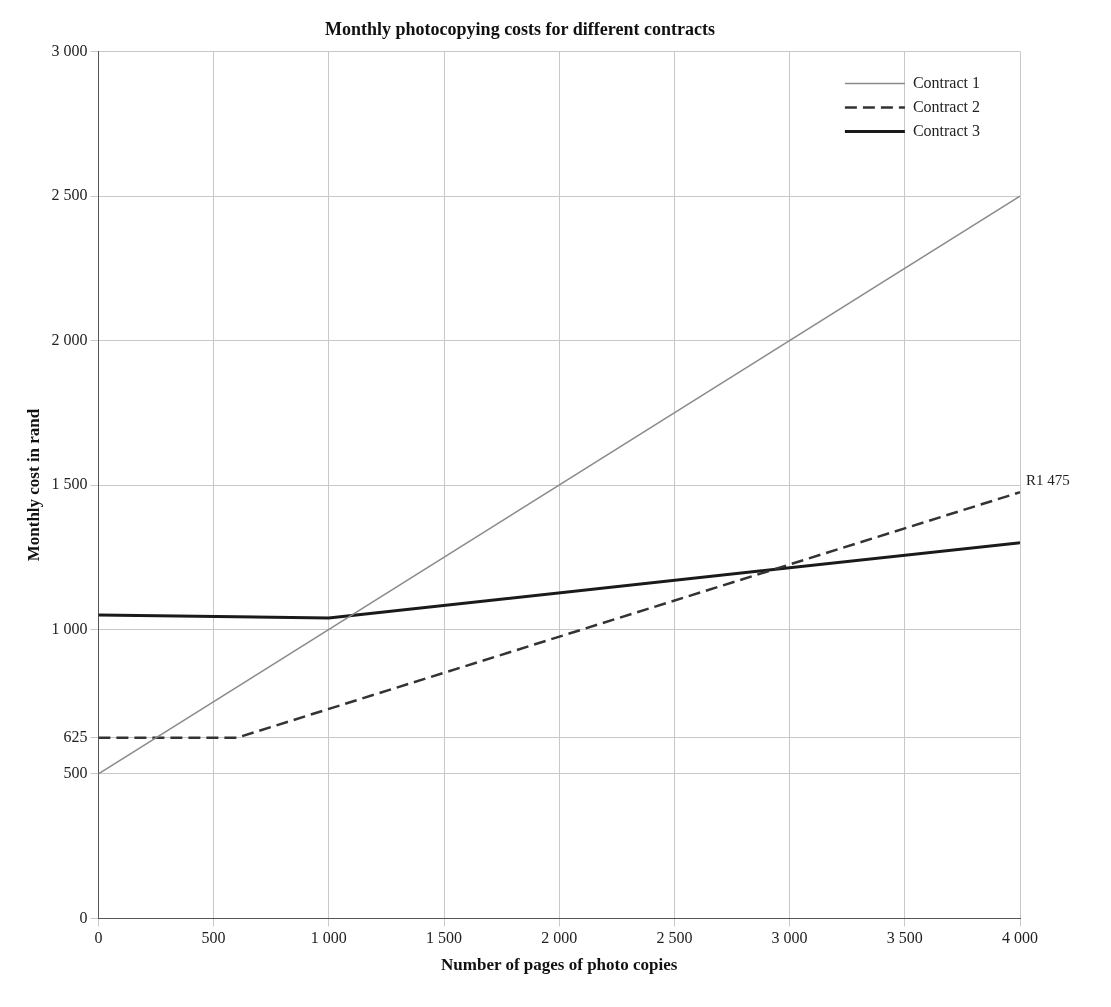 This screenshot has width=1111, height=1007. I want to click on x-tick-label: 2 500, so click(674, 938).